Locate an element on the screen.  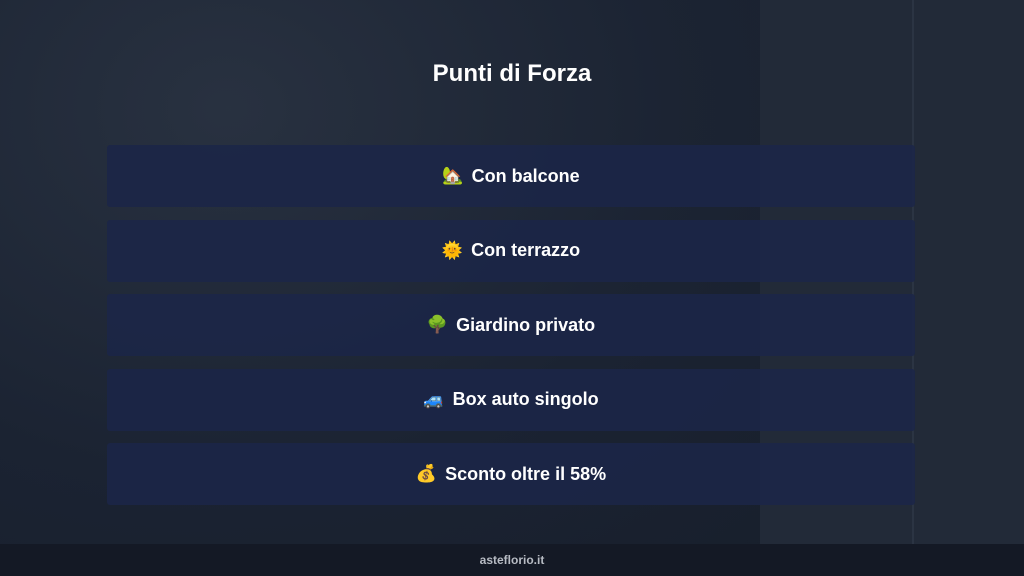
feature-label: Giardino privato is located at coordinates (526, 324).